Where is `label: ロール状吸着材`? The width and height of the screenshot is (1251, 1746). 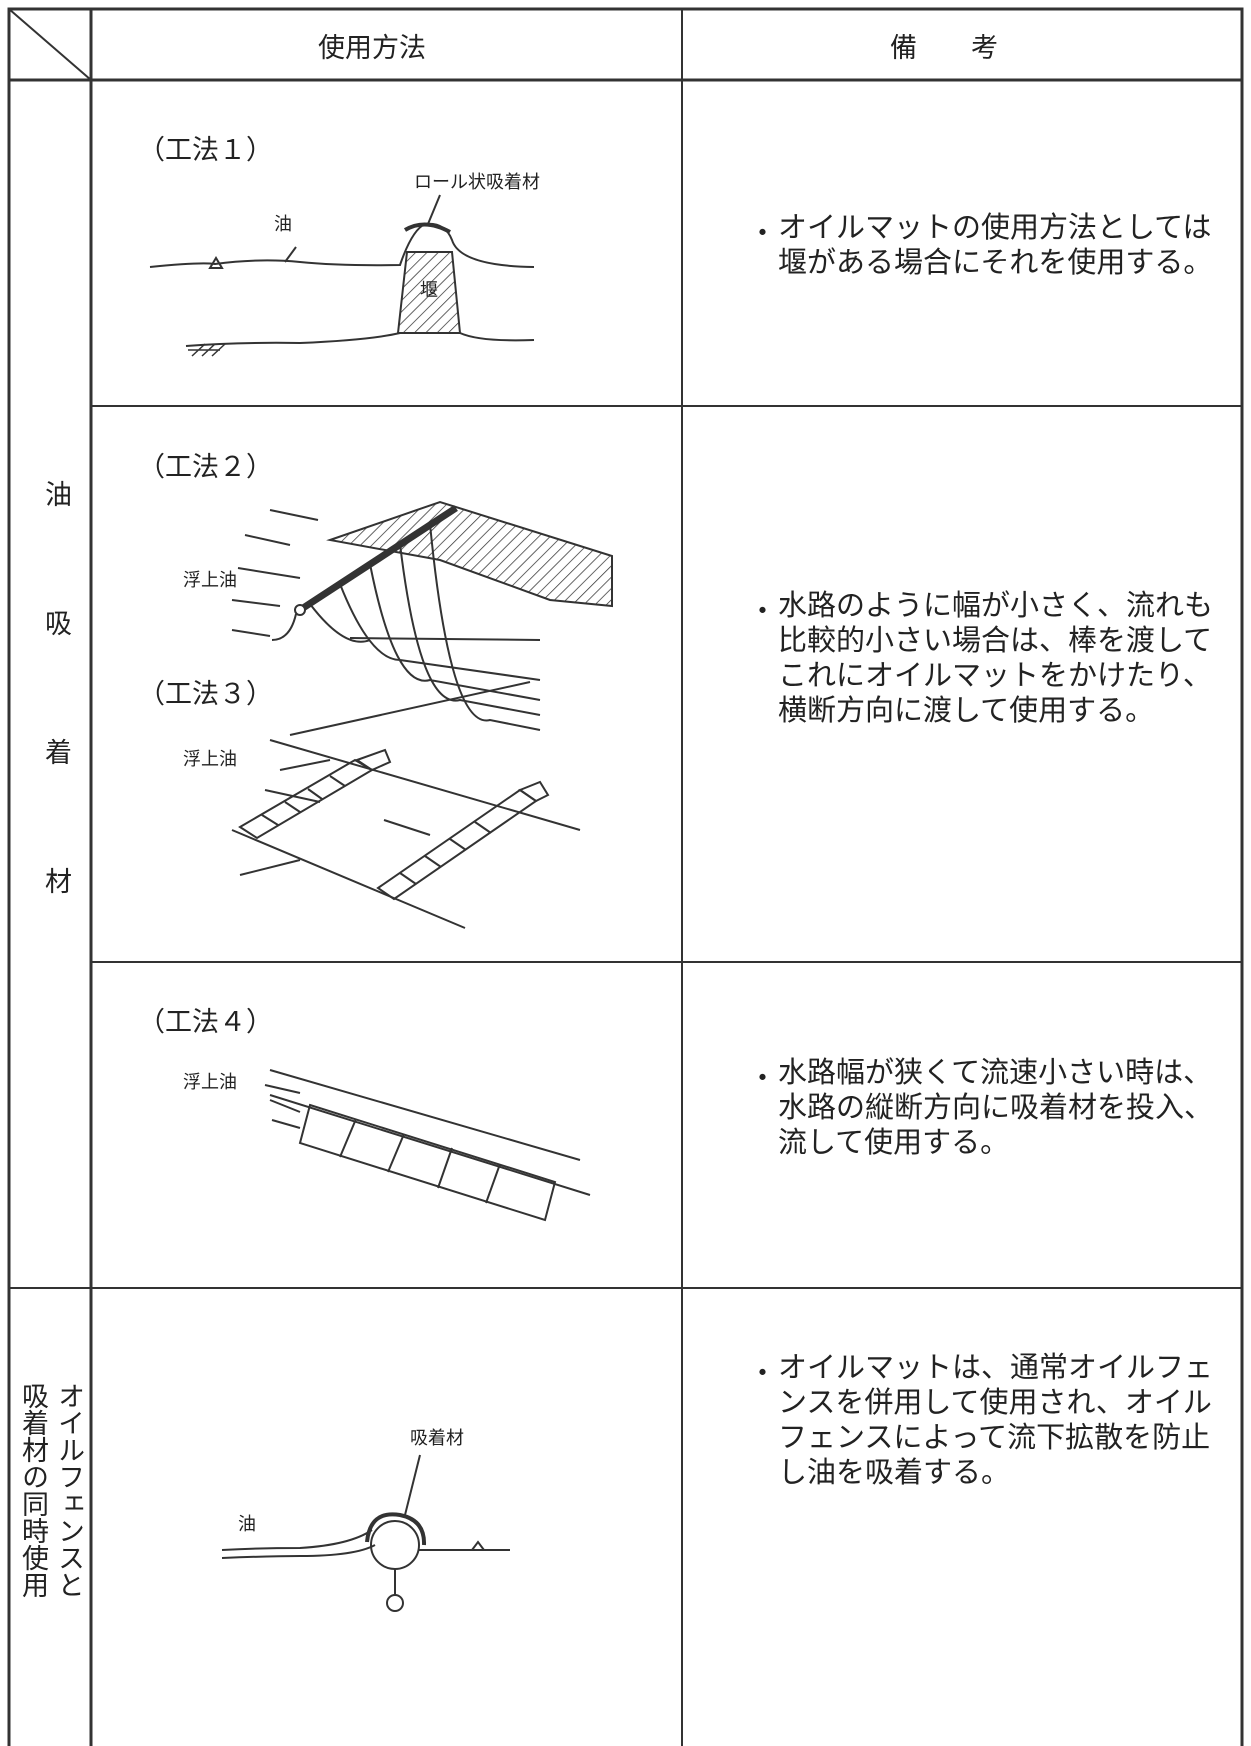 label: ロール状吸着材 is located at coordinates (477, 182).